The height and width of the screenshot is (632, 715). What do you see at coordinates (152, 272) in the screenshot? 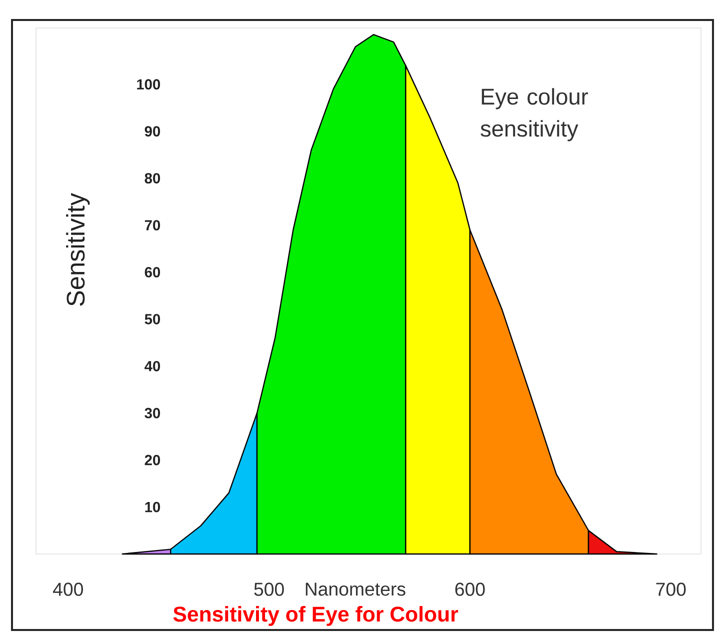
I see `y-tick-label: 60` at bounding box center [152, 272].